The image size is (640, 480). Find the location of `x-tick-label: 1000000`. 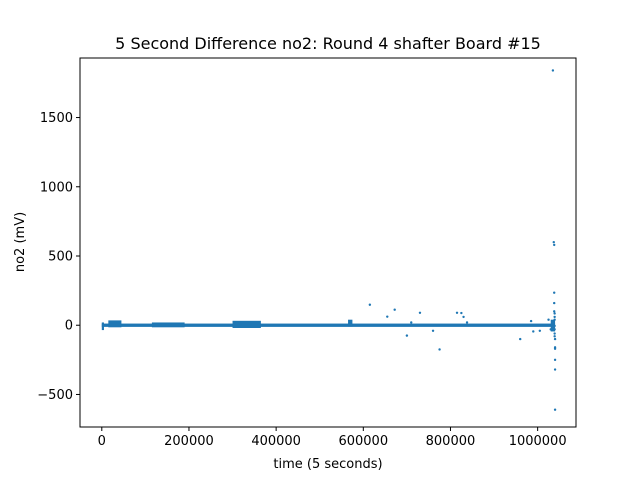

x-tick-label: 1000000 is located at coordinates (538, 441).